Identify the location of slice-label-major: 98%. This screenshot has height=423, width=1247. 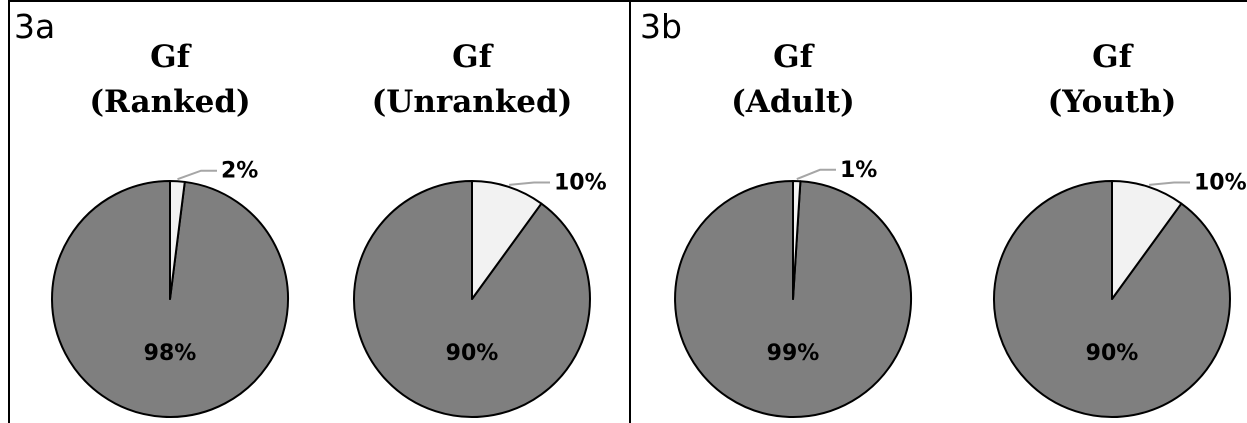
(170, 353).